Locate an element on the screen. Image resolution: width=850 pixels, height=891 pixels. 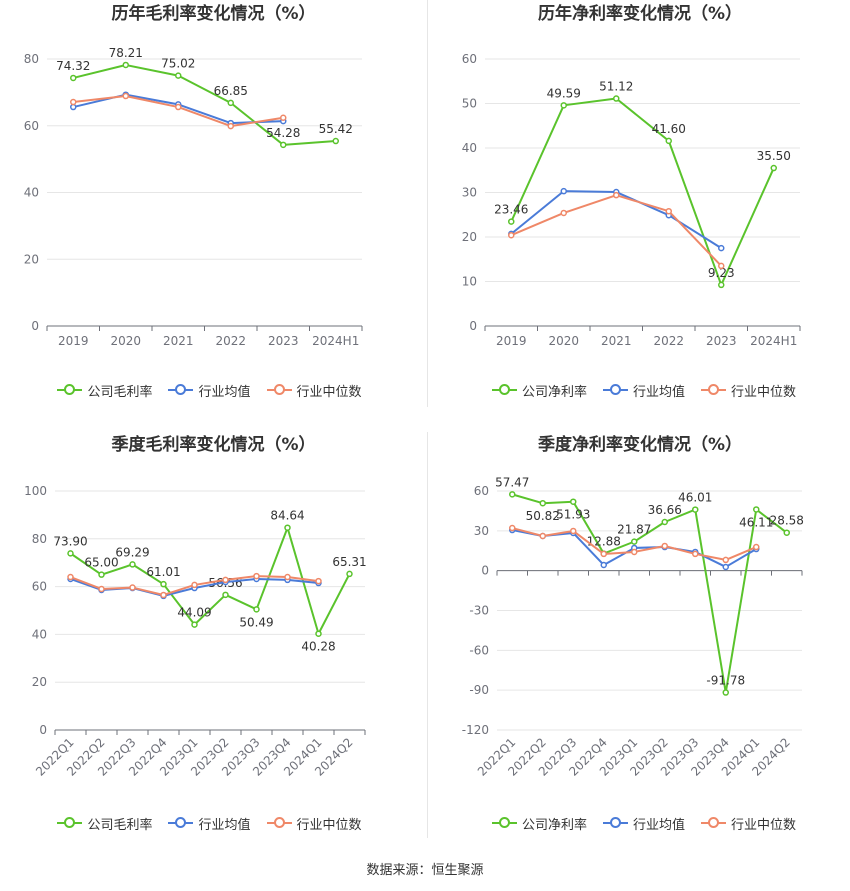
chart-title: 季度毛利率变化情况（%） is located at coordinates (213, 445).